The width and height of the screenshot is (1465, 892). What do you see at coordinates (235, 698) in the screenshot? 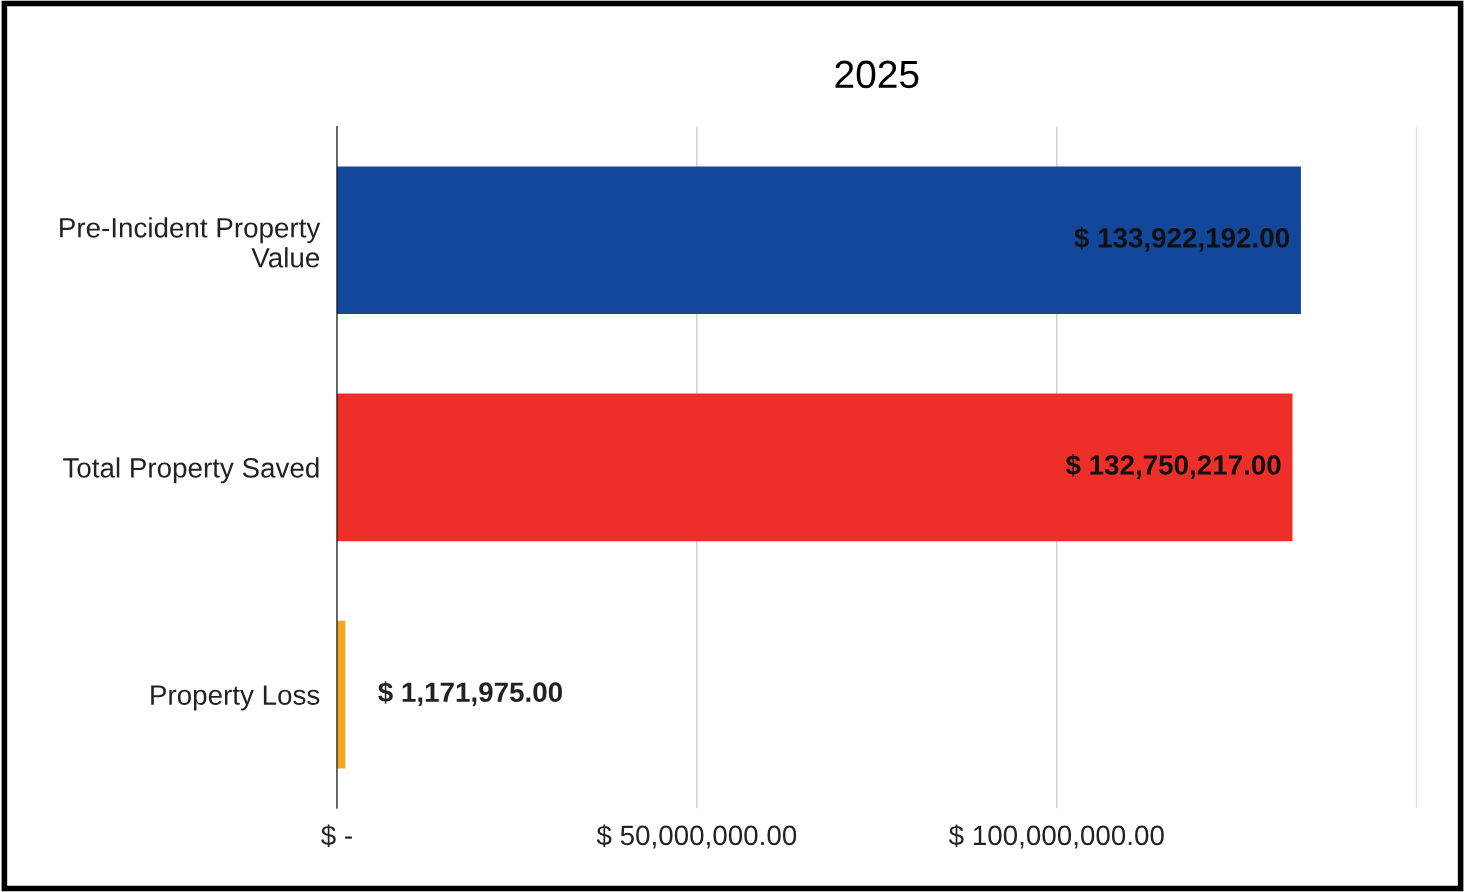
I see `y-tick-label: Property Loss` at bounding box center [235, 698].